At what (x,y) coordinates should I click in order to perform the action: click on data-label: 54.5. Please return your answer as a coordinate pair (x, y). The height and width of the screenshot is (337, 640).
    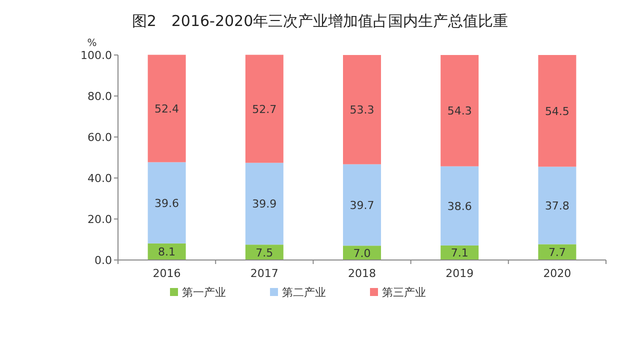
    Looking at the image, I should click on (557, 111).